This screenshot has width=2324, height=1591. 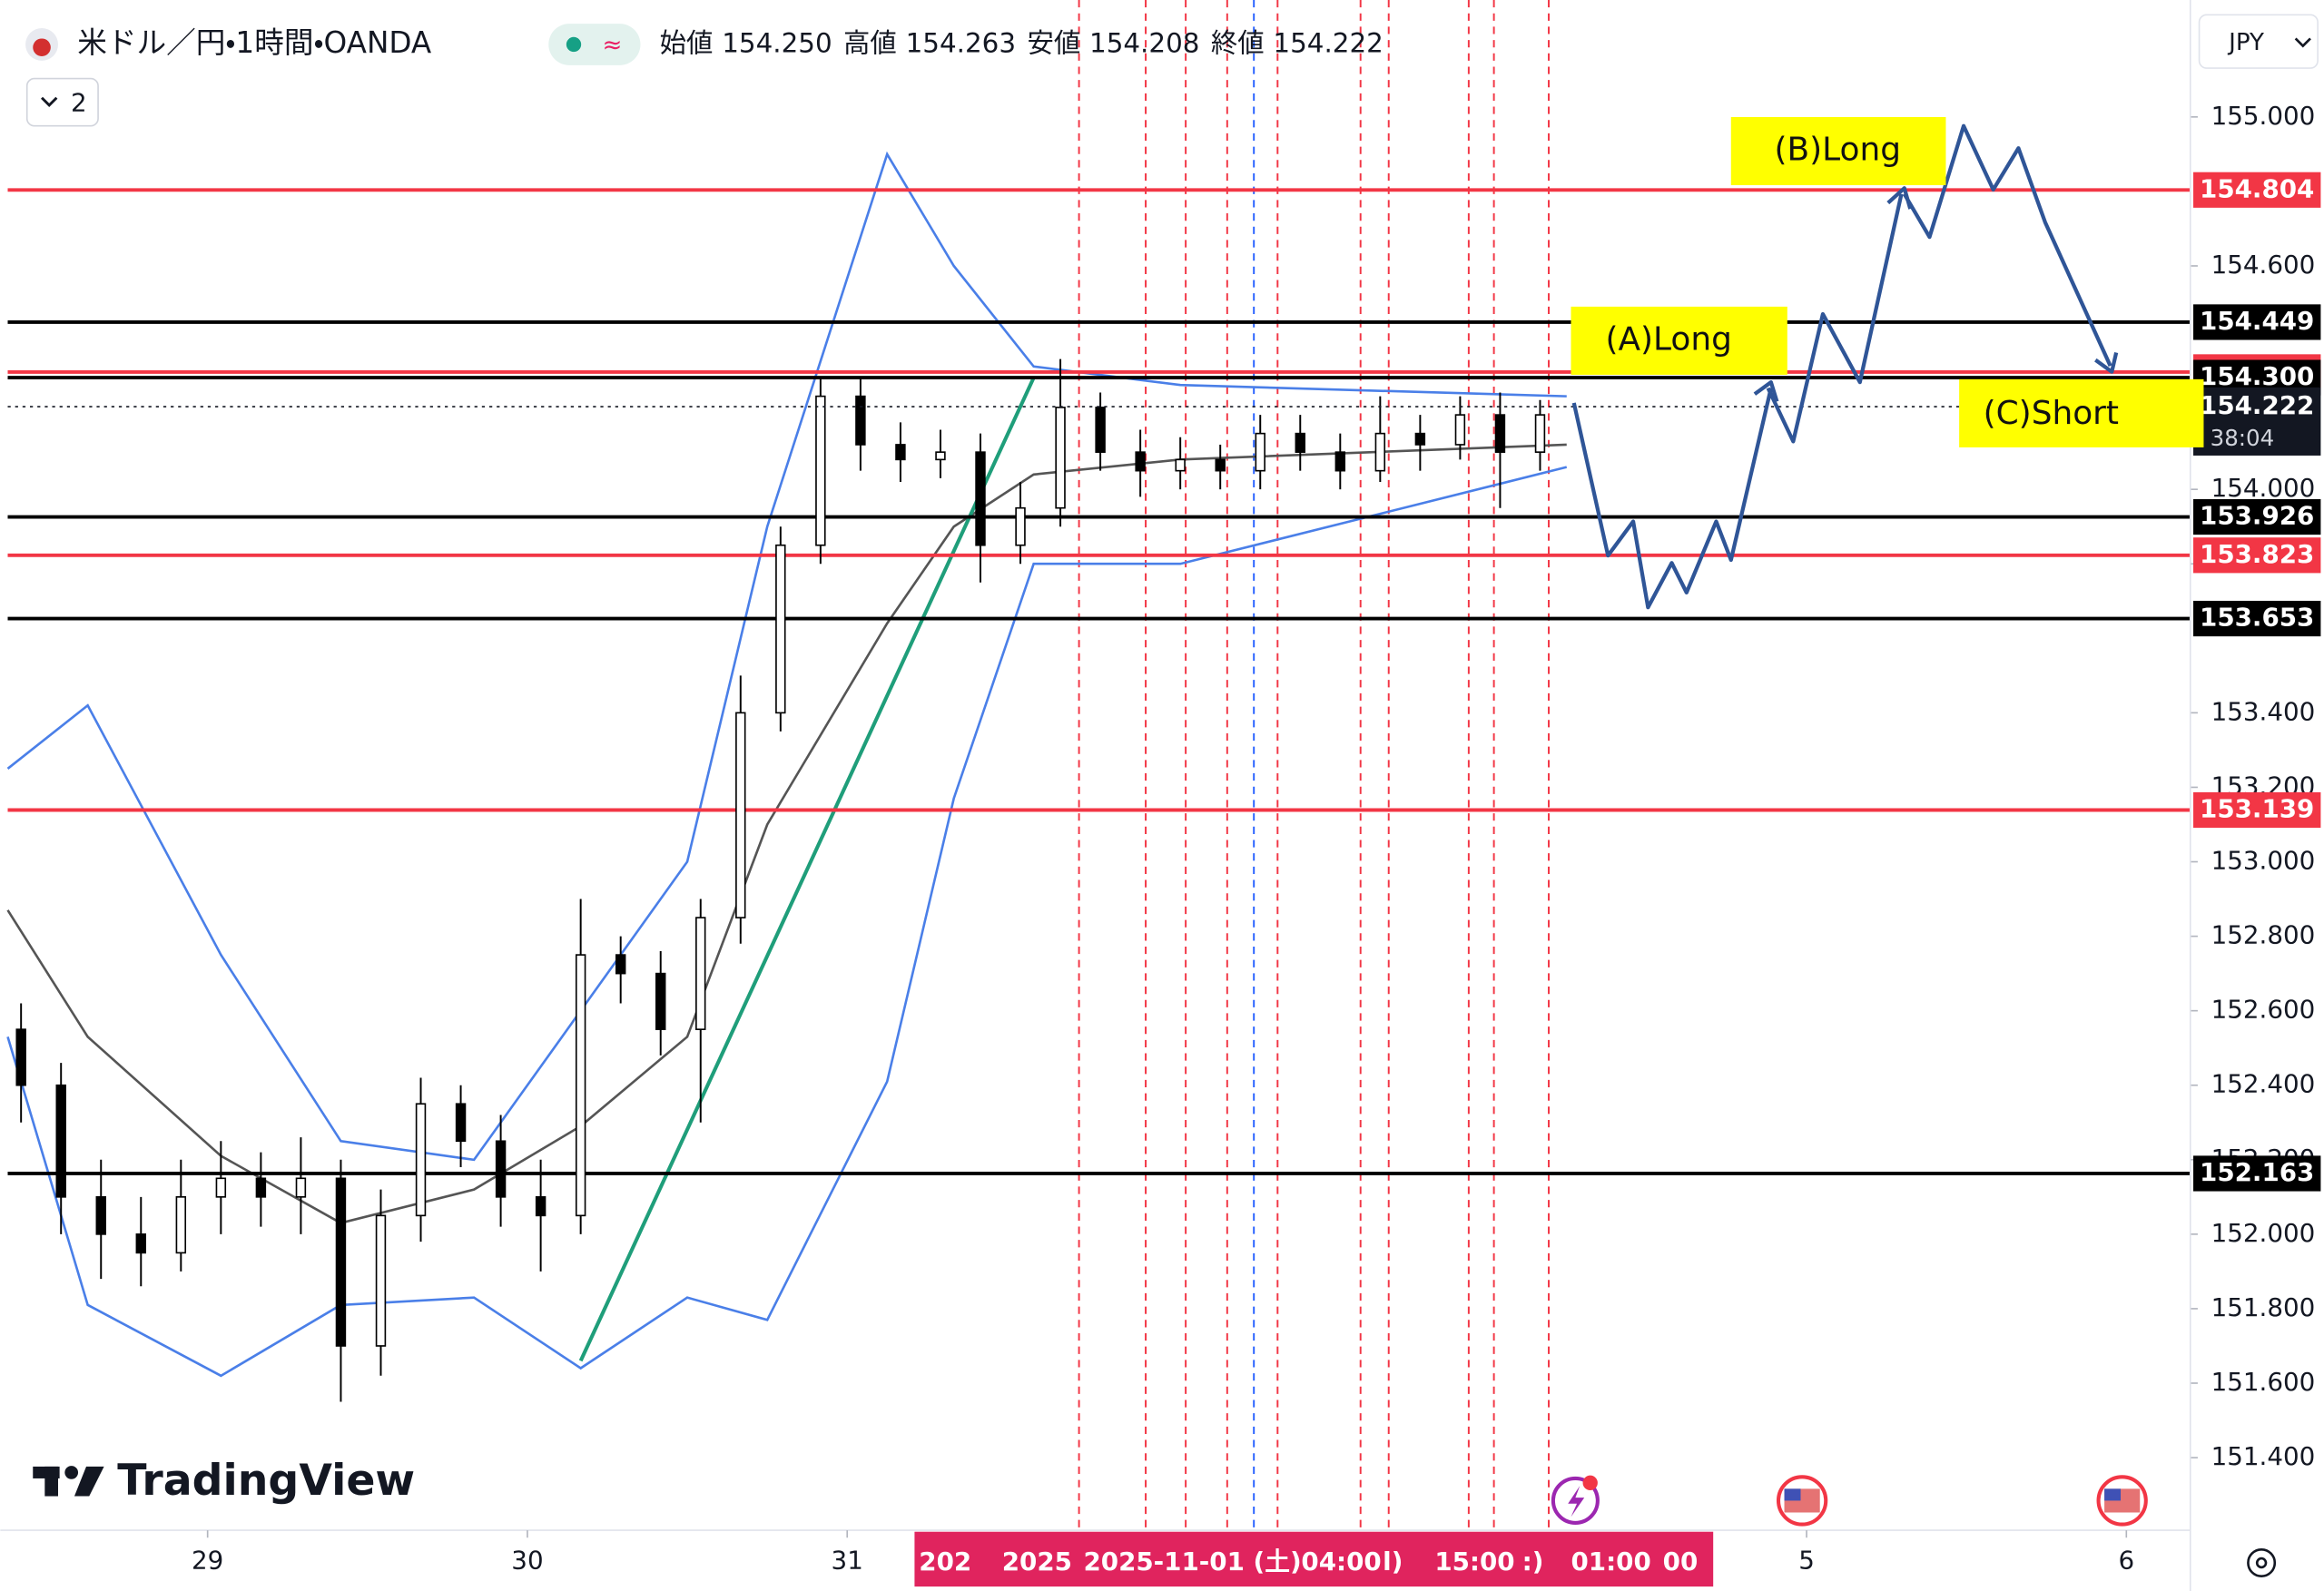 I want to click on y-tick-label: 152.400, so click(x=2263, y=1084).